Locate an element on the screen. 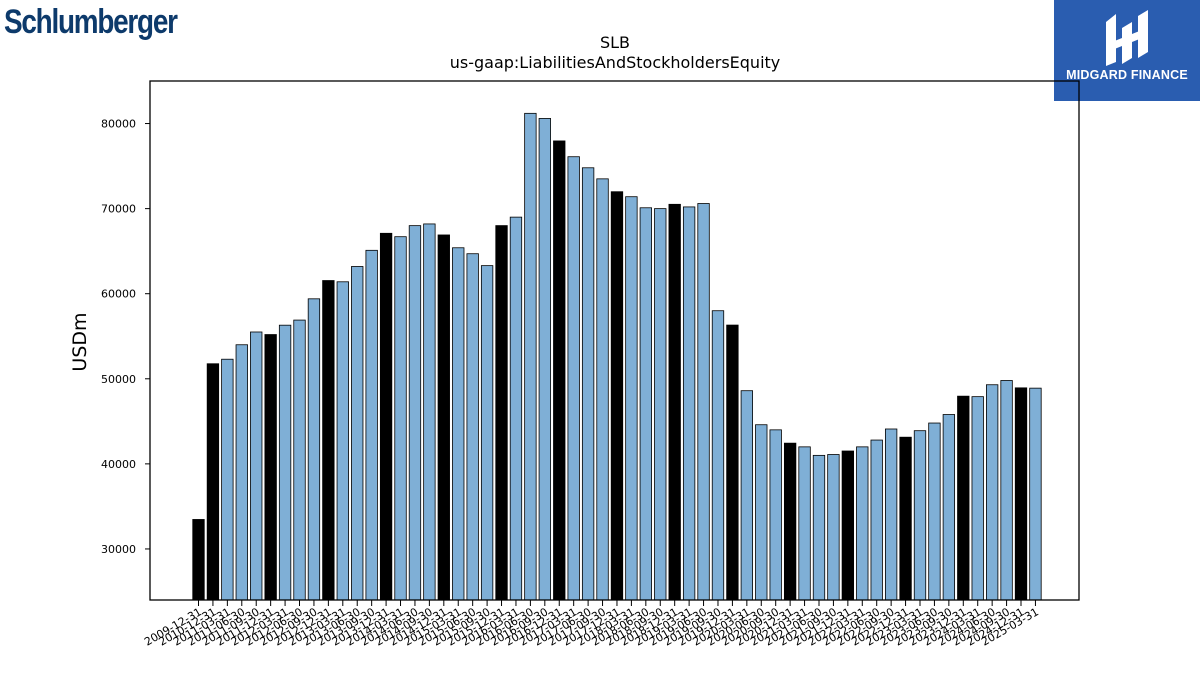  y-tick-label: 70000 is located at coordinates (118, 209).